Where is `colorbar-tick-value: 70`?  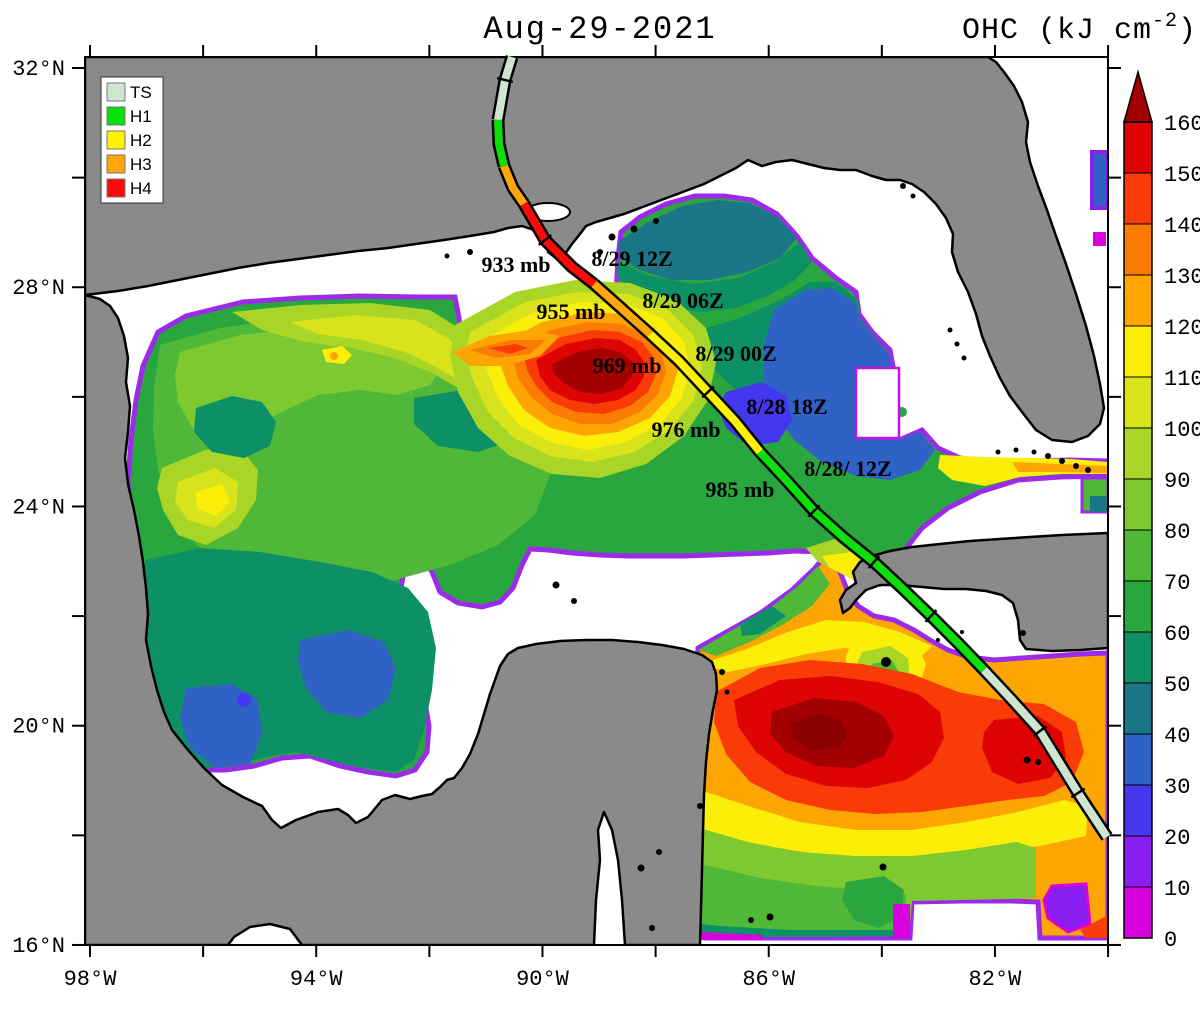 colorbar-tick-value: 70 is located at coordinates (1177, 583).